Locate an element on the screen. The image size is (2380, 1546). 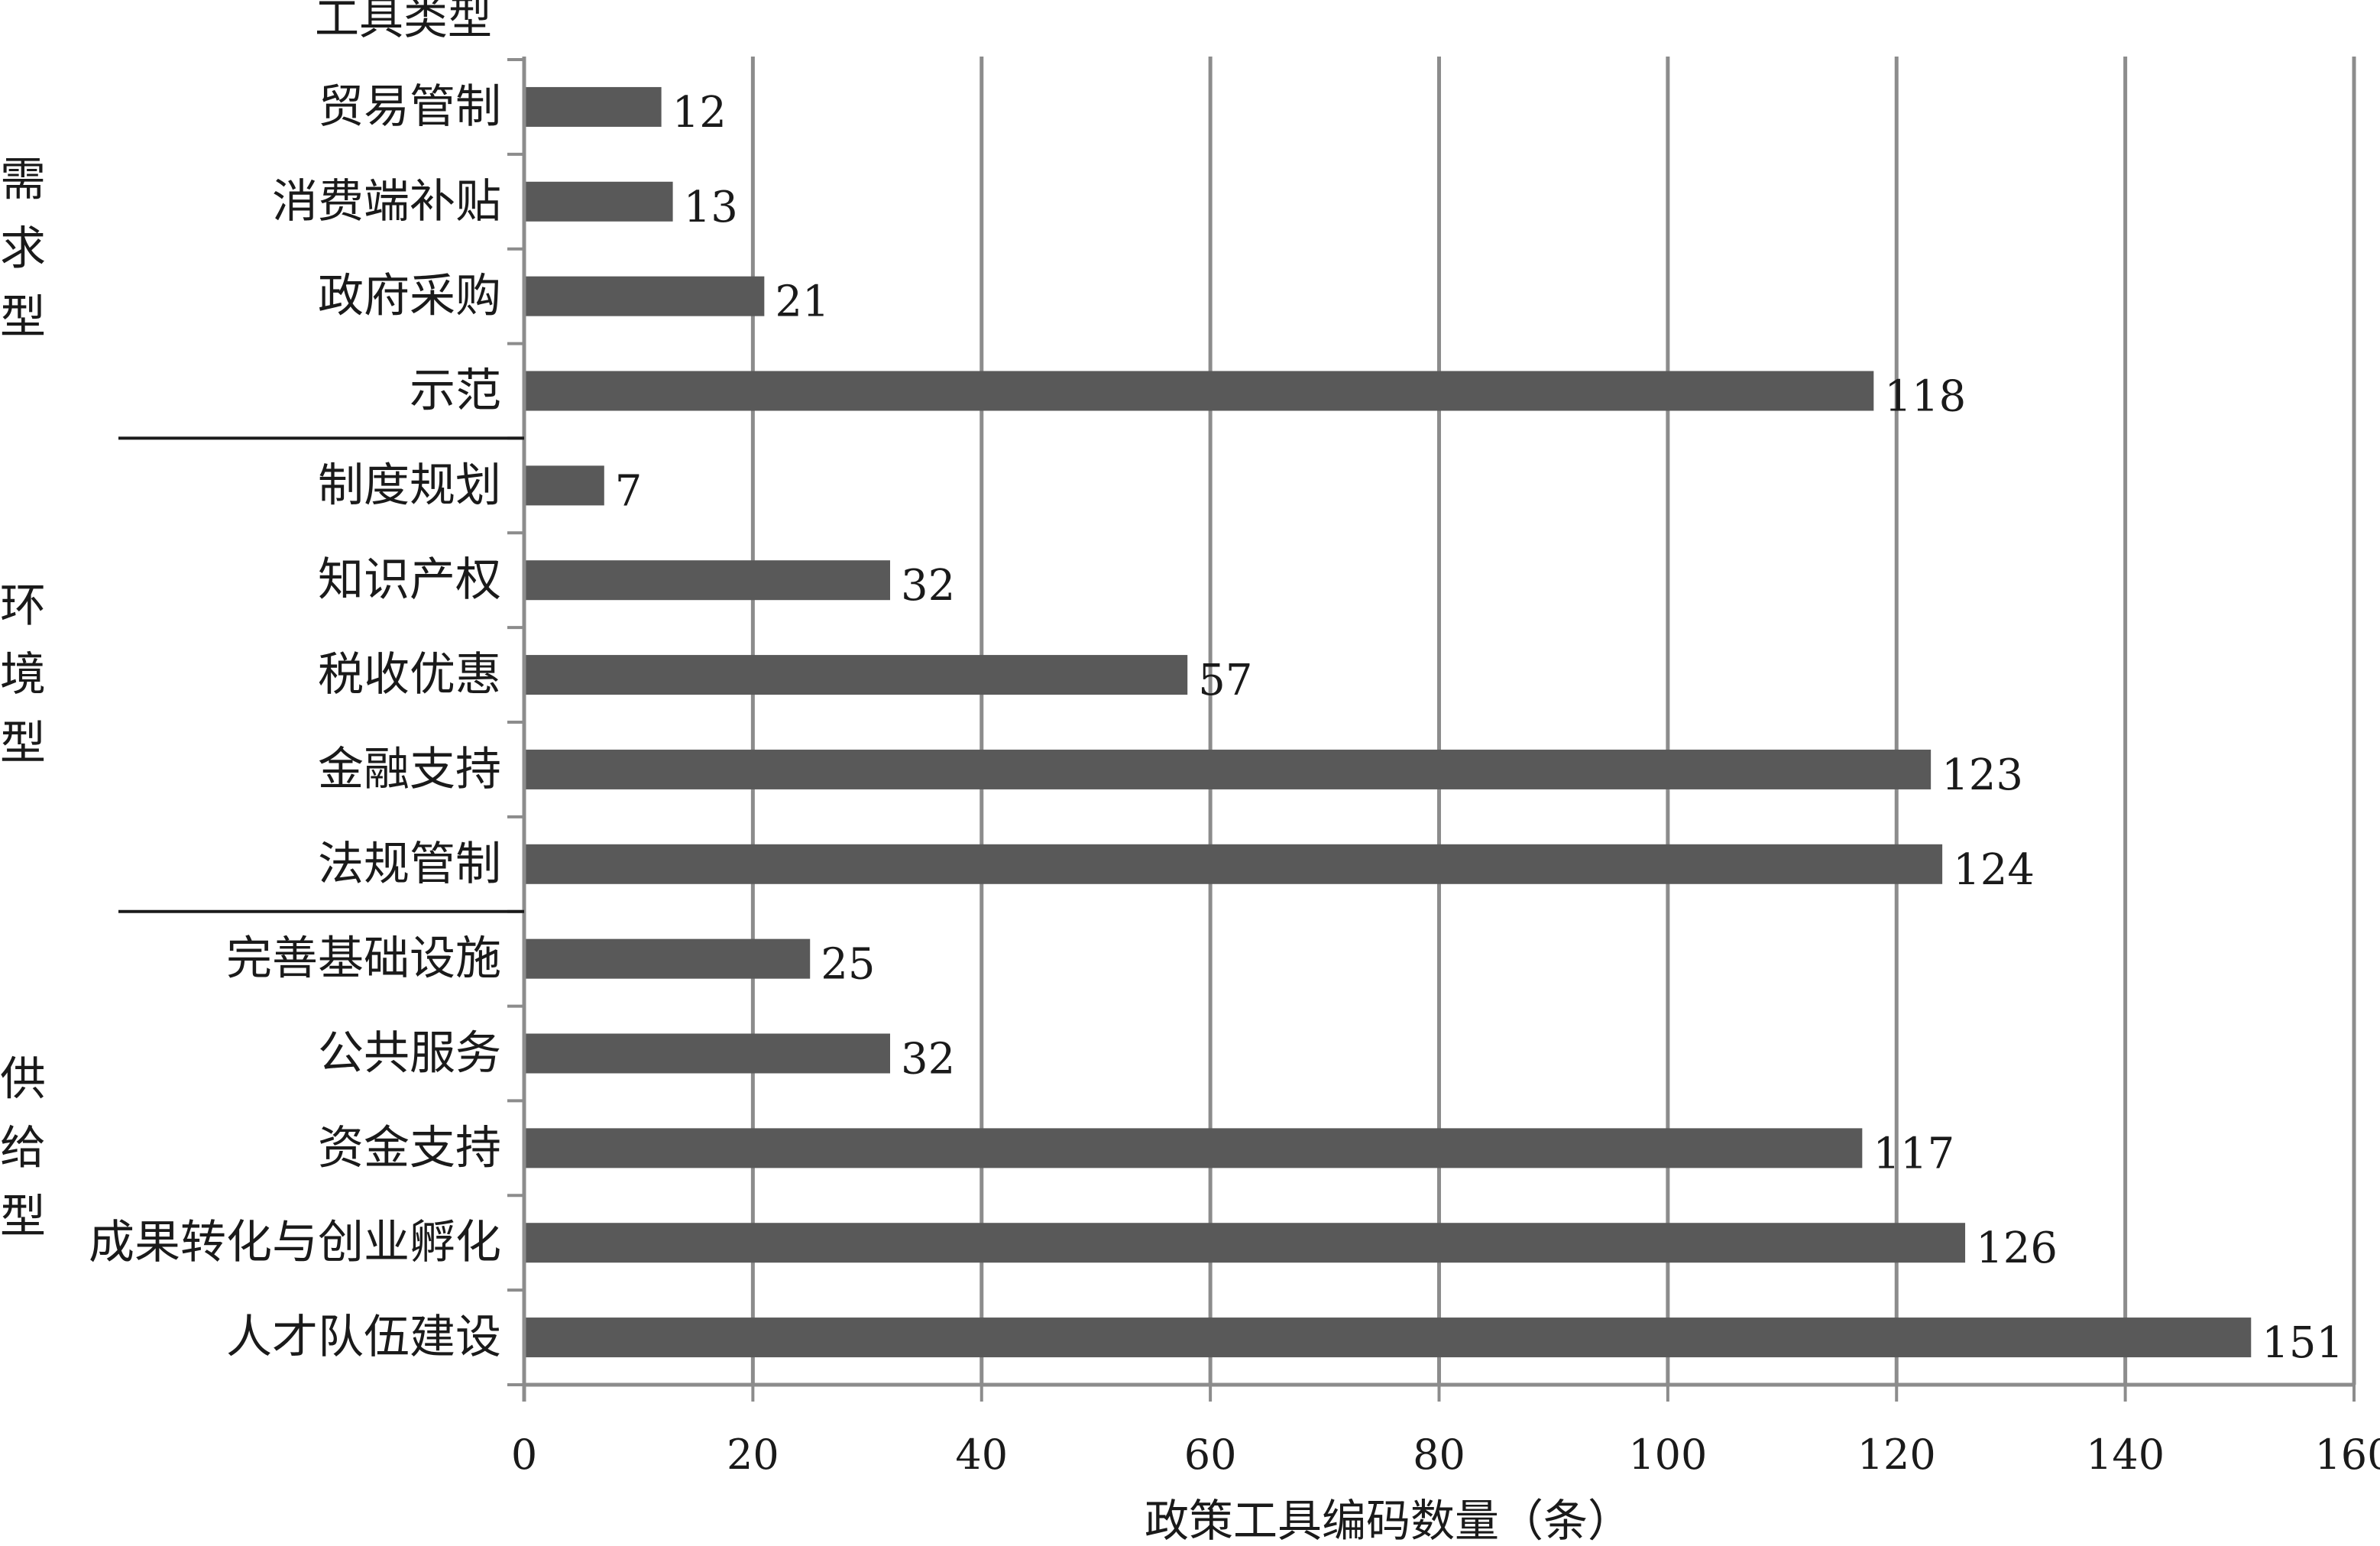
category-label: 消费端补贴 is located at coordinates (386, 201).